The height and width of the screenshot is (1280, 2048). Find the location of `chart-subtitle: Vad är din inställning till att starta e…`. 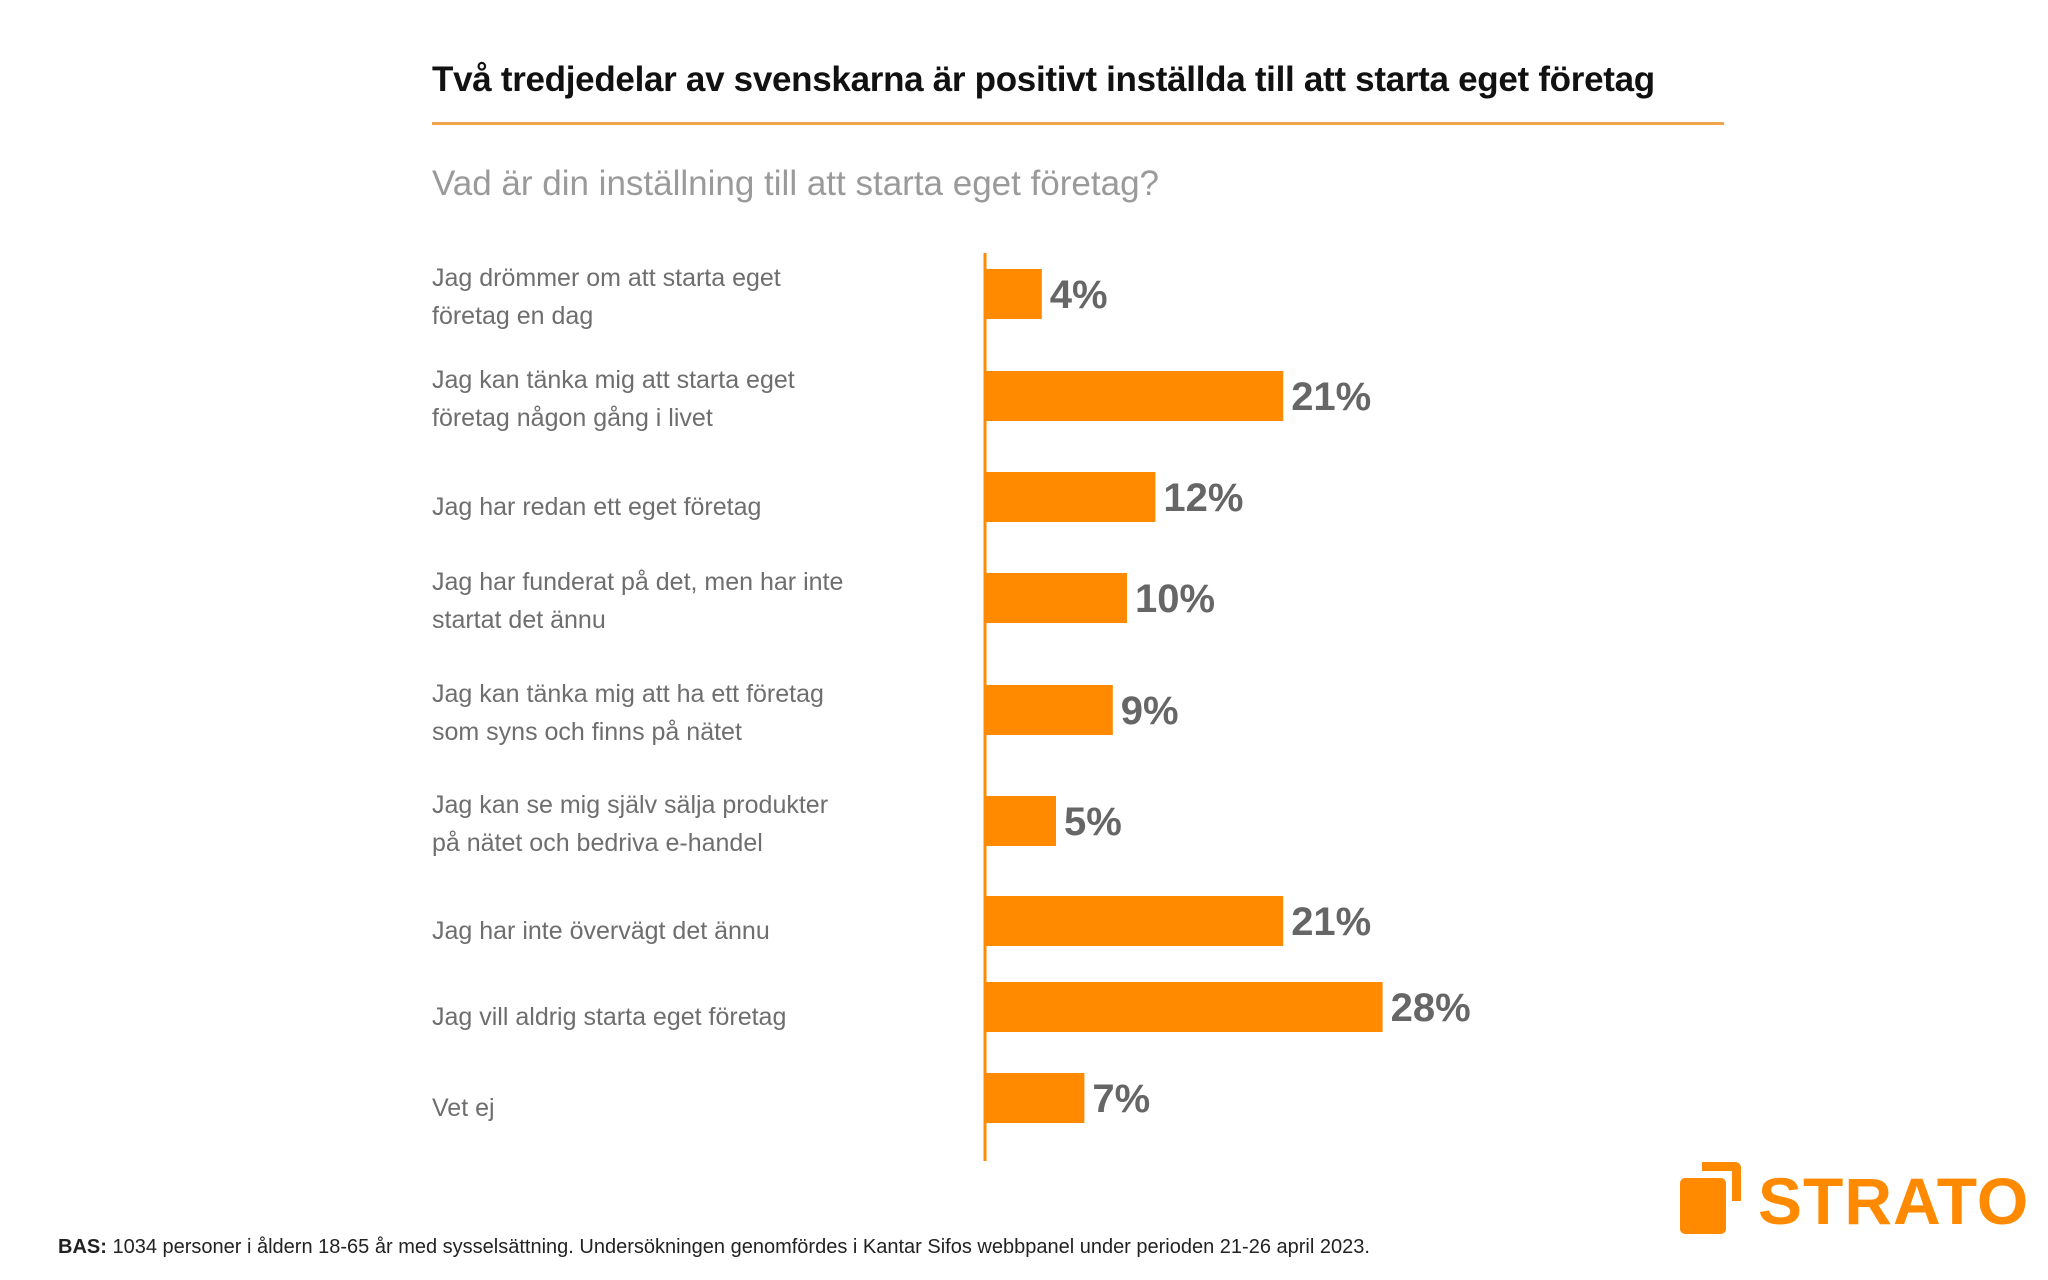

chart-subtitle: Vad är din inställning till att starta e… is located at coordinates (796, 183).